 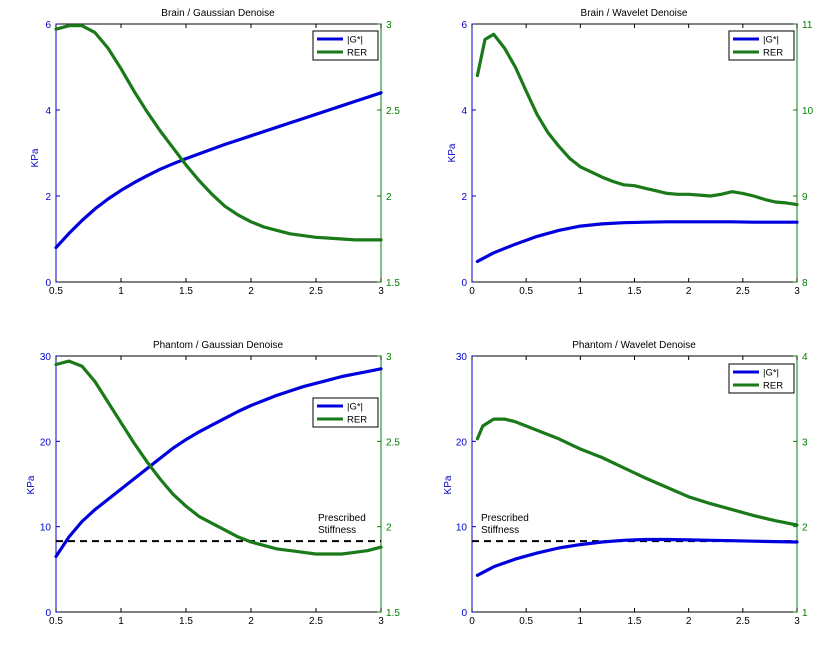 I want to click on panel-title: Brain / Wavelet Denoise, so click(x=634, y=13).